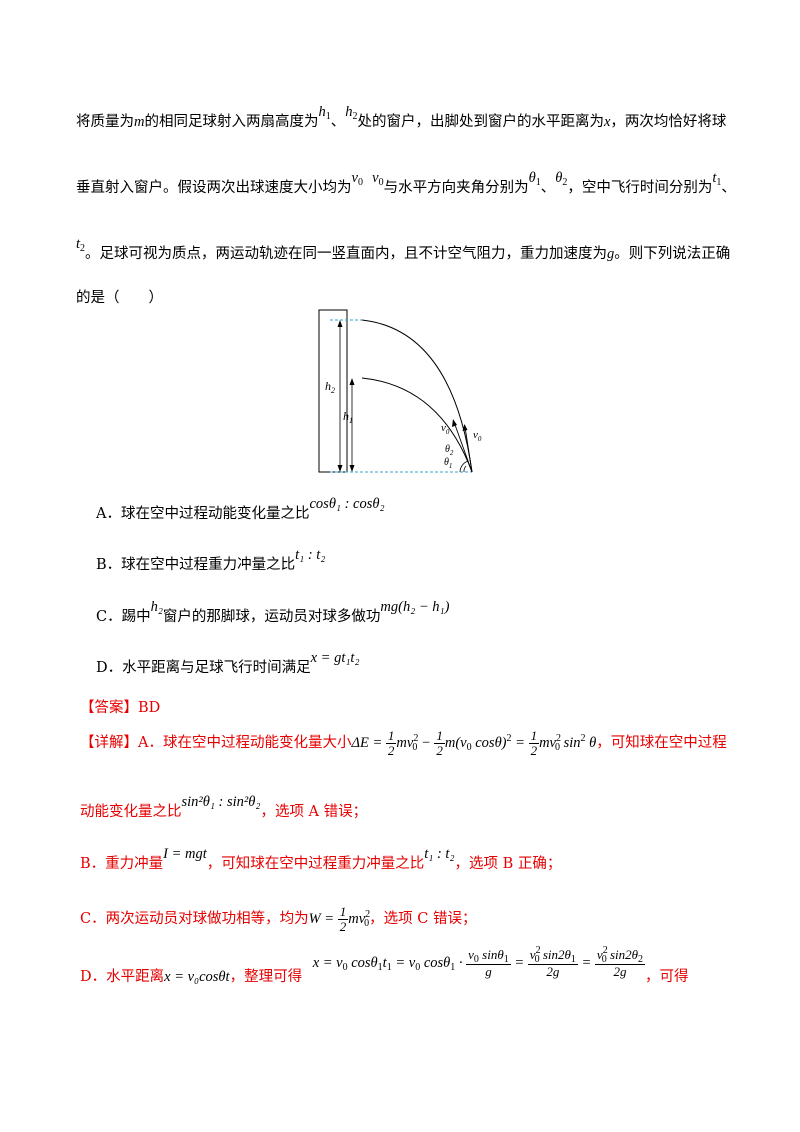 This screenshot has height=1132, width=800. What do you see at coordinates (224, 807) in the screenshot?
I see `explanation-a-line2: 动能变化量之比sin²θ₁ : sin²θ₂，选项 A 错误；` at bounding box center [224, 807].